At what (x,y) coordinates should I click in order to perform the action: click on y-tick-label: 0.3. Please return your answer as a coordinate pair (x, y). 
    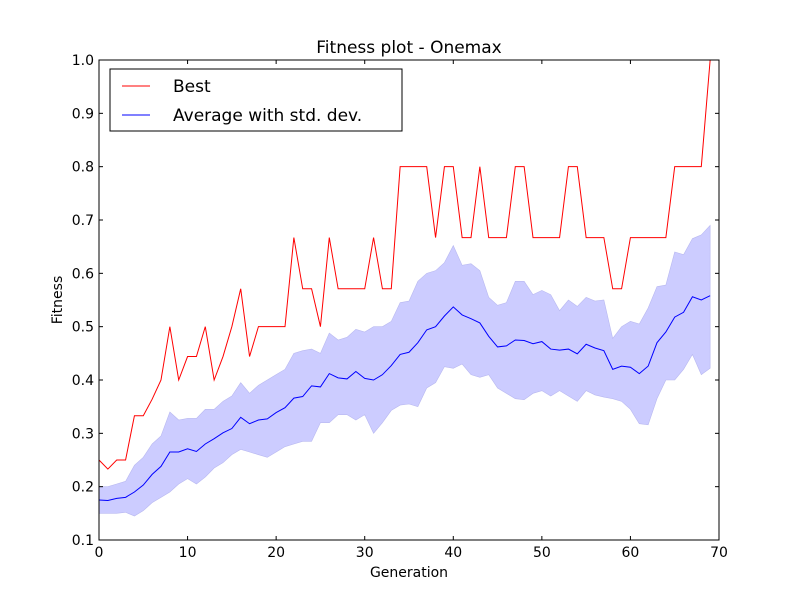
    Looking at the image, I should click on (83, 434).